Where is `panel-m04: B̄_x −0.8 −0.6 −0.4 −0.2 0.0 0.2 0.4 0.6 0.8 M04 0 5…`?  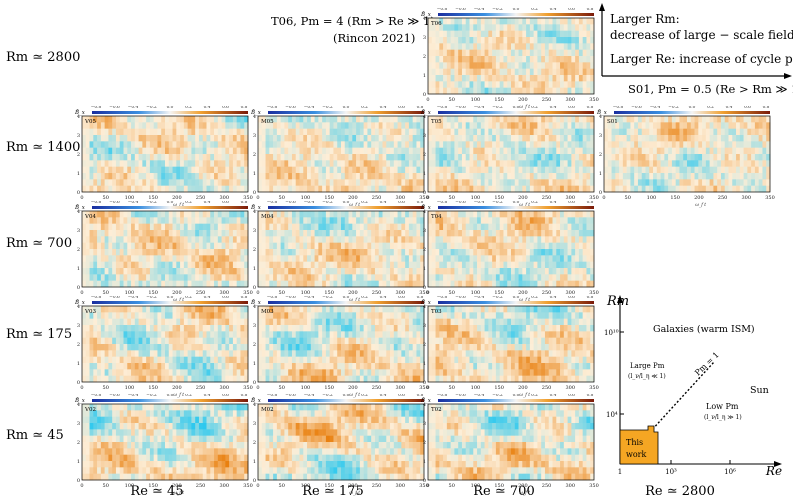 panel-m04: B̄_x −0.8 −0.6 −0.4 −0.2 0.0 0.2 0.4 0.6 0.8 M04 0 5… is located at coordinates (339, 252).